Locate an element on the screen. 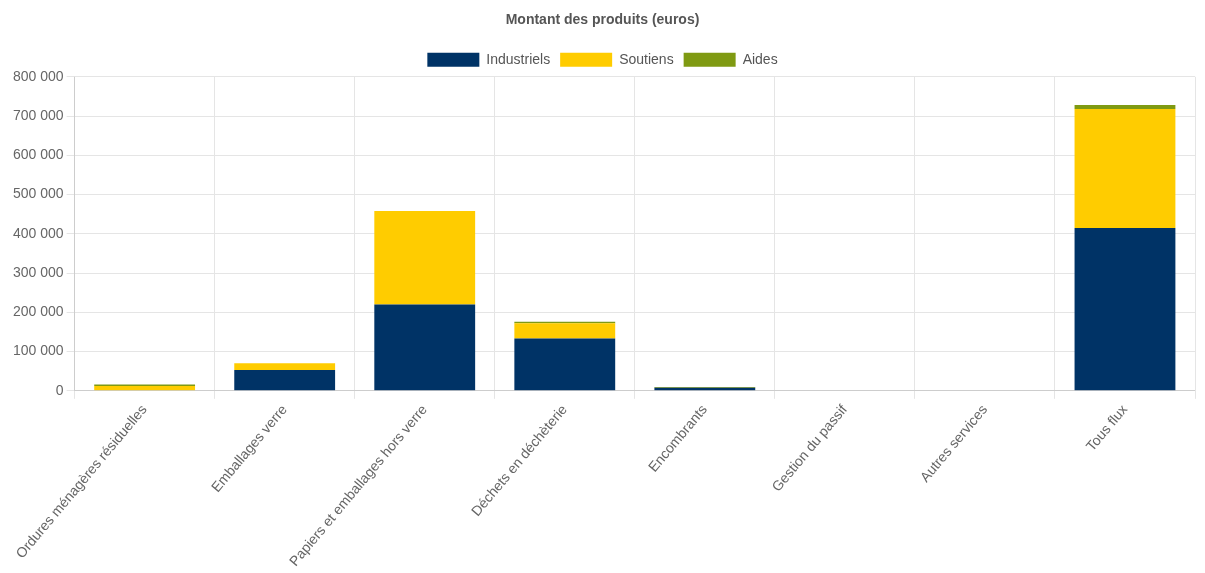 Image resolution: width=1205 pixels, height=573 pixels. y-tick-label: 500 000 is located at coordinates (38, 193).